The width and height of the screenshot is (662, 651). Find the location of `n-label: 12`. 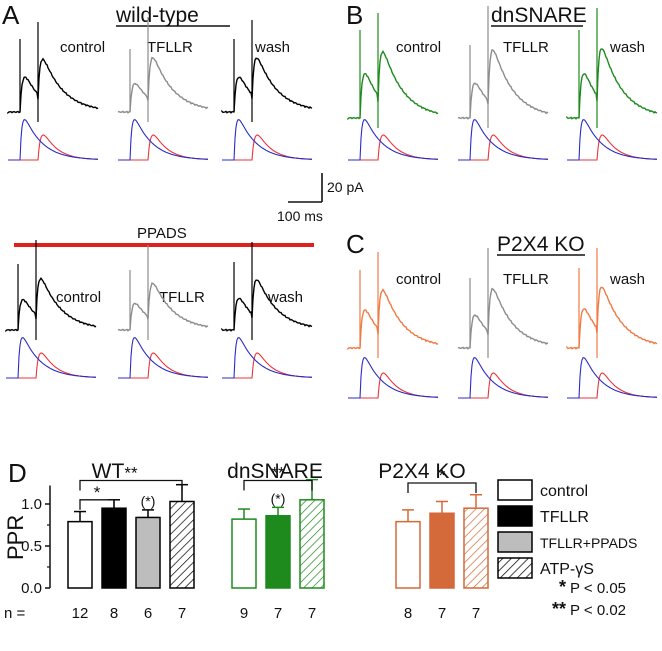

n-label: 12 is located at coordinates (80, 613).